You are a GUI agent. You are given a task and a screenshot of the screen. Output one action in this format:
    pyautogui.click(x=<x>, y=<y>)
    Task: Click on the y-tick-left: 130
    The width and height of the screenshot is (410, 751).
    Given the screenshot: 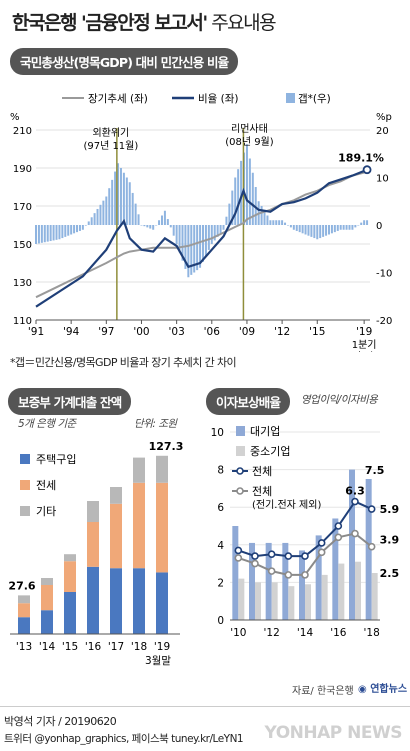 What is the action you would take?
    pyautogui.click(x=22, y=283)
    